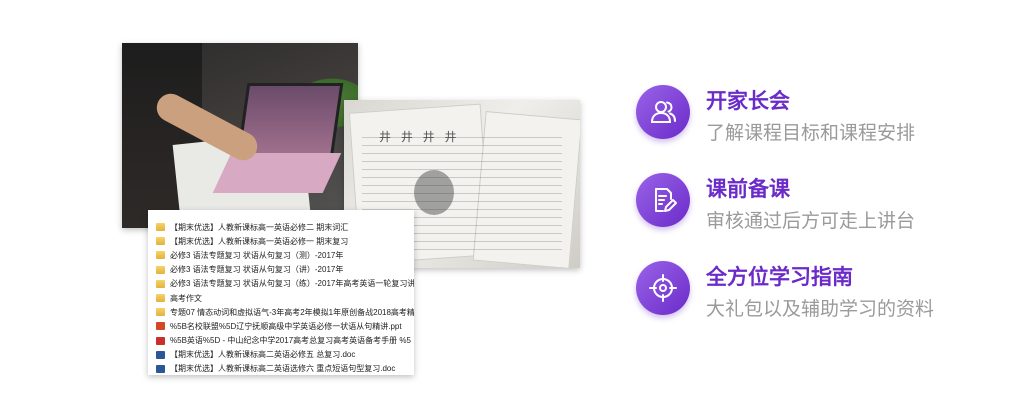 This screenshot has width=1027, height=417. What do you see at coordinates (663, 112) in the screenshot?
I see `people-icon` at bounding box center [663, 112].